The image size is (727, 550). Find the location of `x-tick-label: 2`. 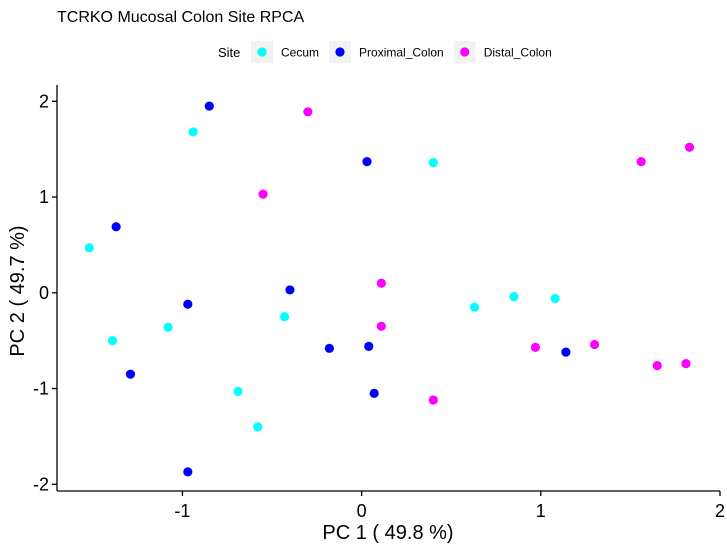

x-tick-label: 2 is located at coordinates (720, 511).